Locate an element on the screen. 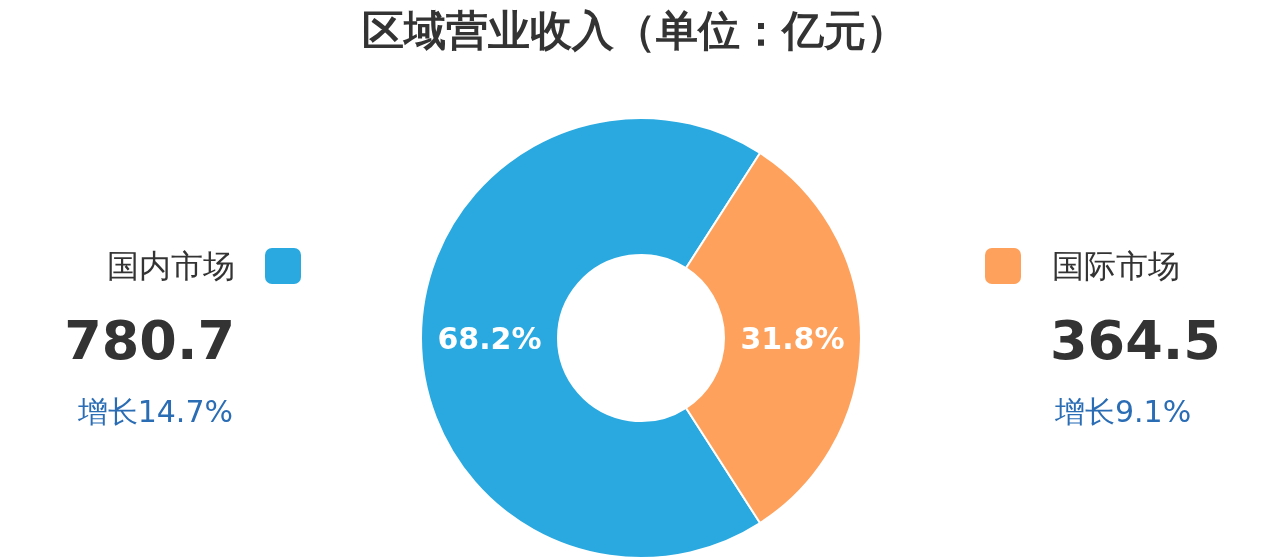 This screenshot has width=1270, height=560. text: 780.7 is located at coordinates (149, 340).